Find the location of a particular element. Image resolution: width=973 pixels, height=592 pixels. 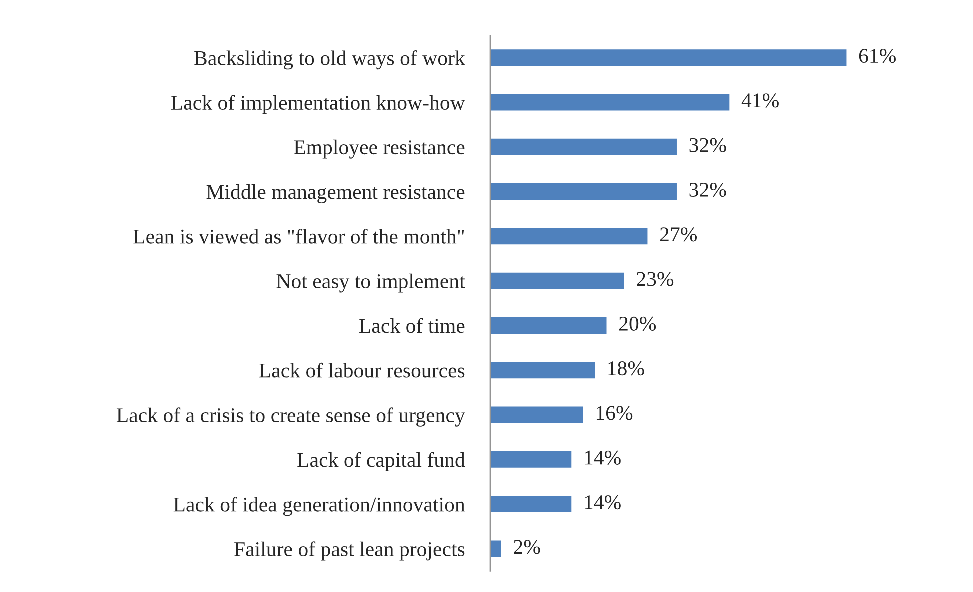

y-tick-label: Lack of capital fund is located at coordinates (382, 462).